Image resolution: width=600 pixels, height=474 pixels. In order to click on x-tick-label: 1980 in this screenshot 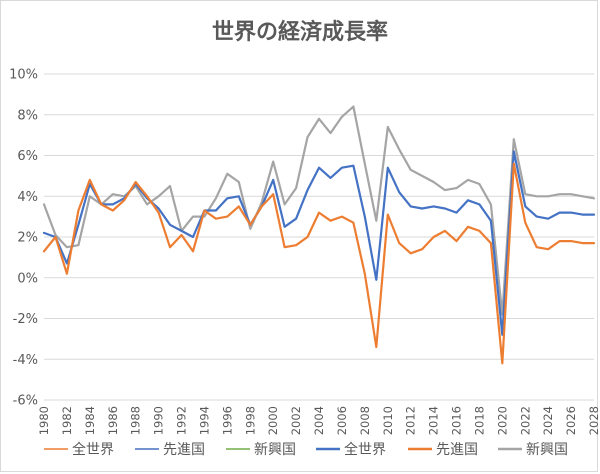, I will do `click(44, 420)`.